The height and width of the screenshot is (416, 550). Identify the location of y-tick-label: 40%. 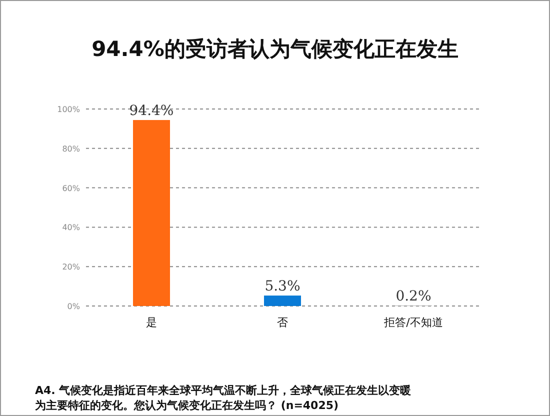
(71, 227).